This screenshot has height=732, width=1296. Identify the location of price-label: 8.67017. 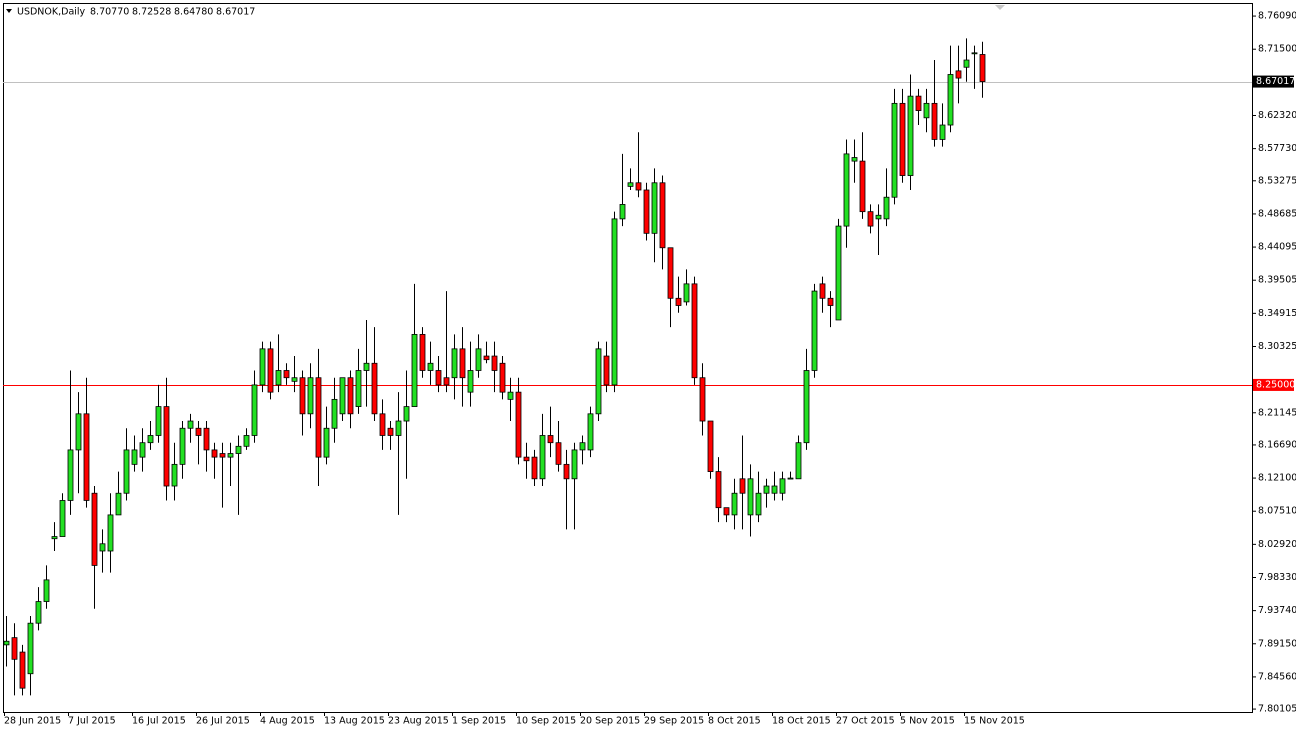
(1275, 81).